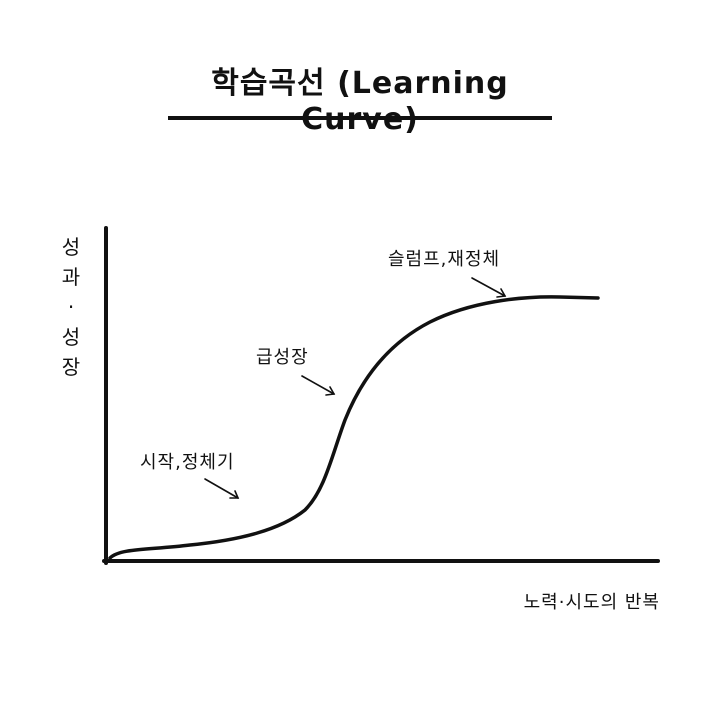 The image size is (720, 720). Describe the element at coordinates (187, 462) in the screenshot. I see `annotation-start-plateau: 시작,정체기` at that location.